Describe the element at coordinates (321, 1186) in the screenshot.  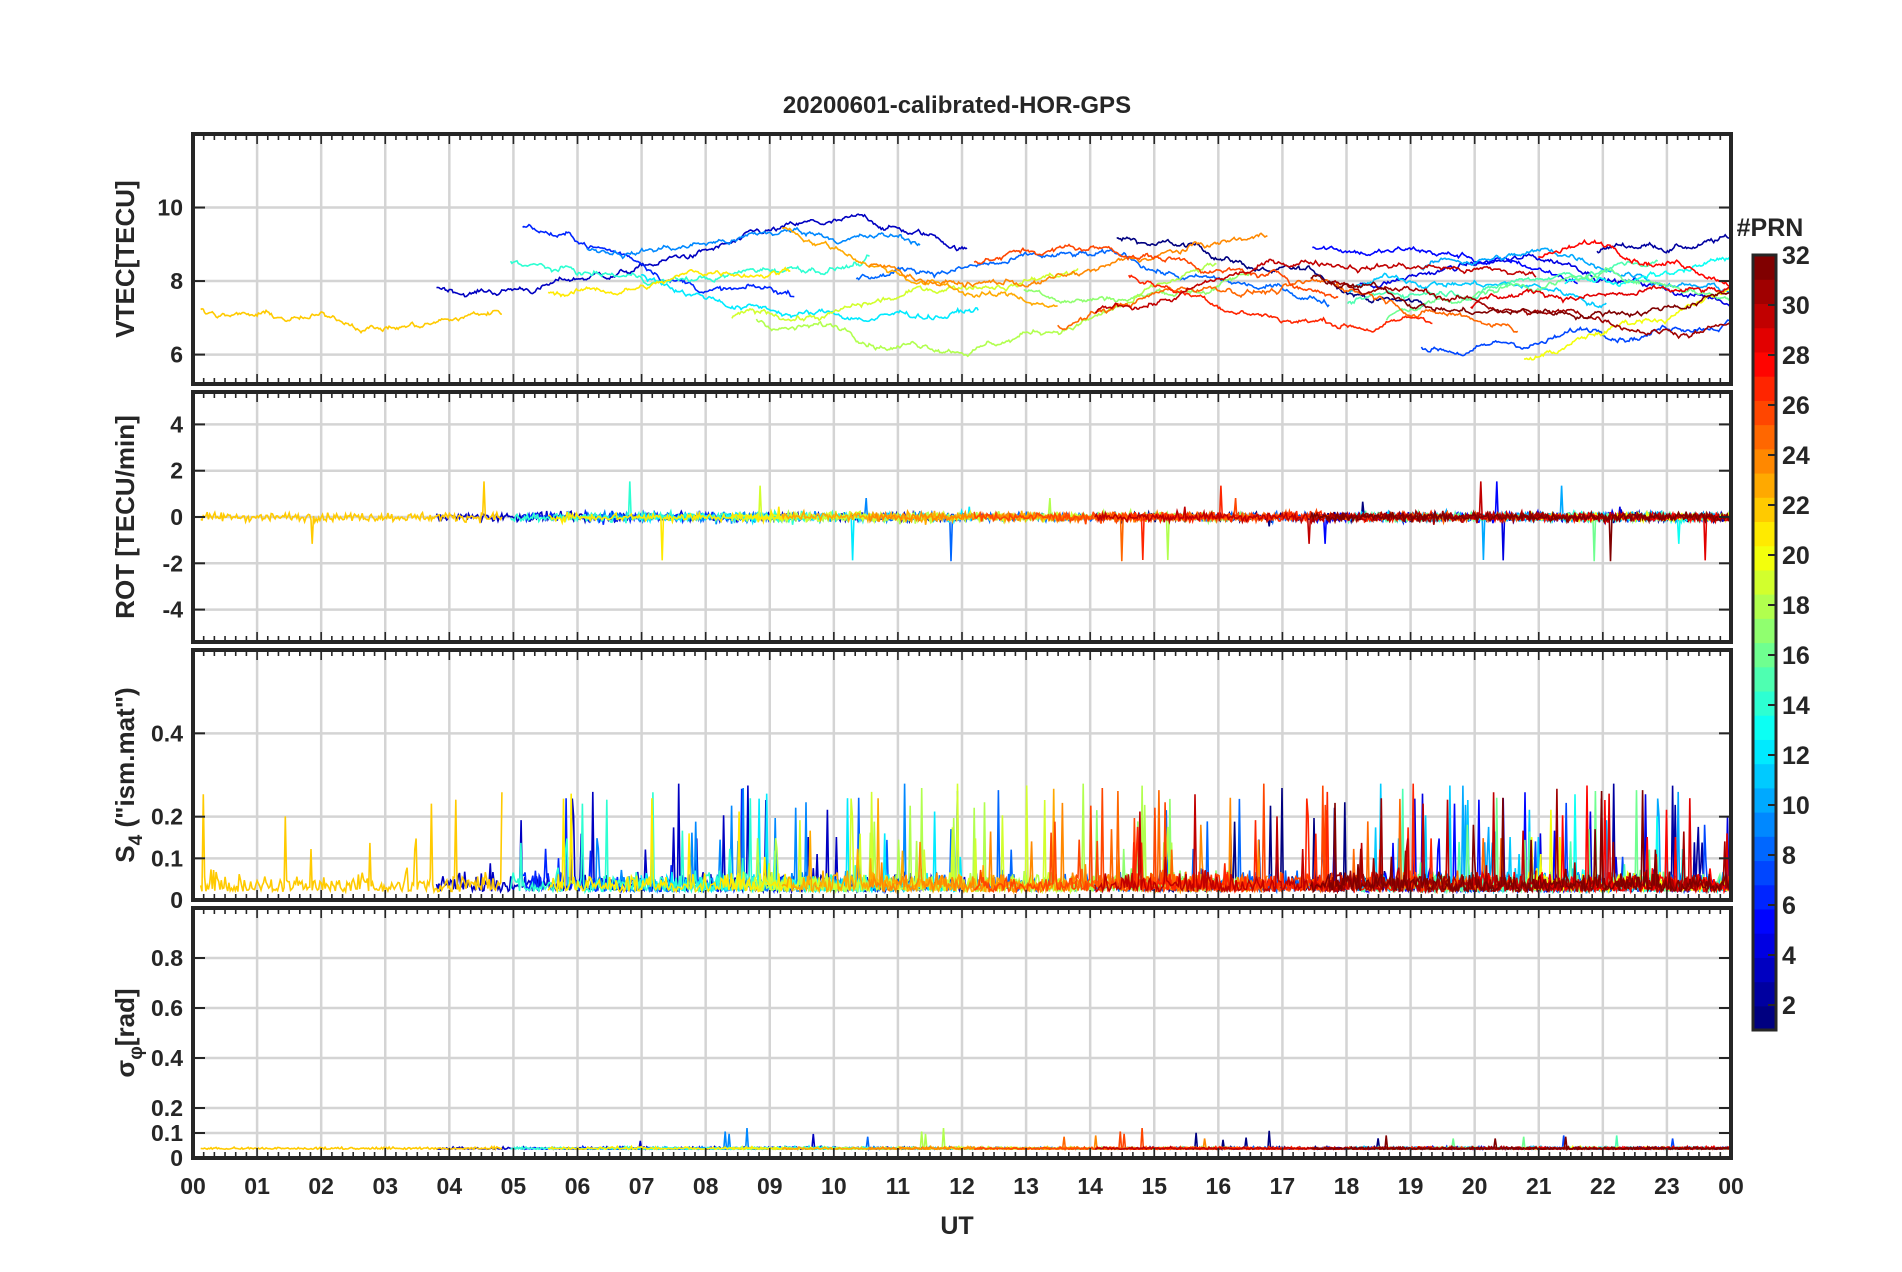
I see `x-tick-label: 02` at that location.